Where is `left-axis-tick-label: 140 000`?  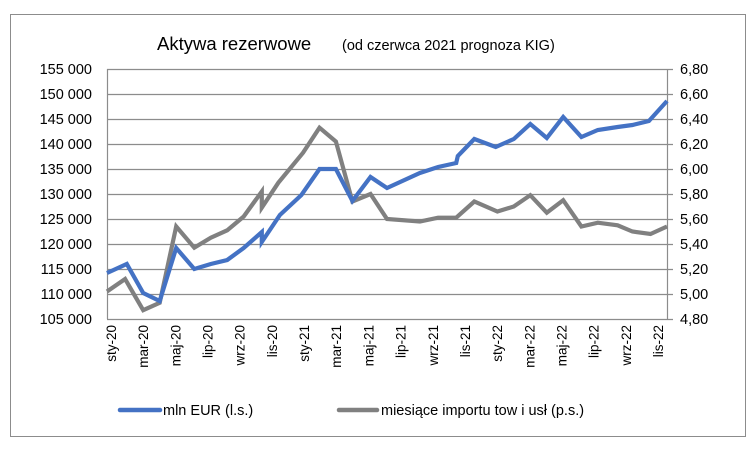 left-axis-tick-label: 140 000 is located at coordinates (66, 145).